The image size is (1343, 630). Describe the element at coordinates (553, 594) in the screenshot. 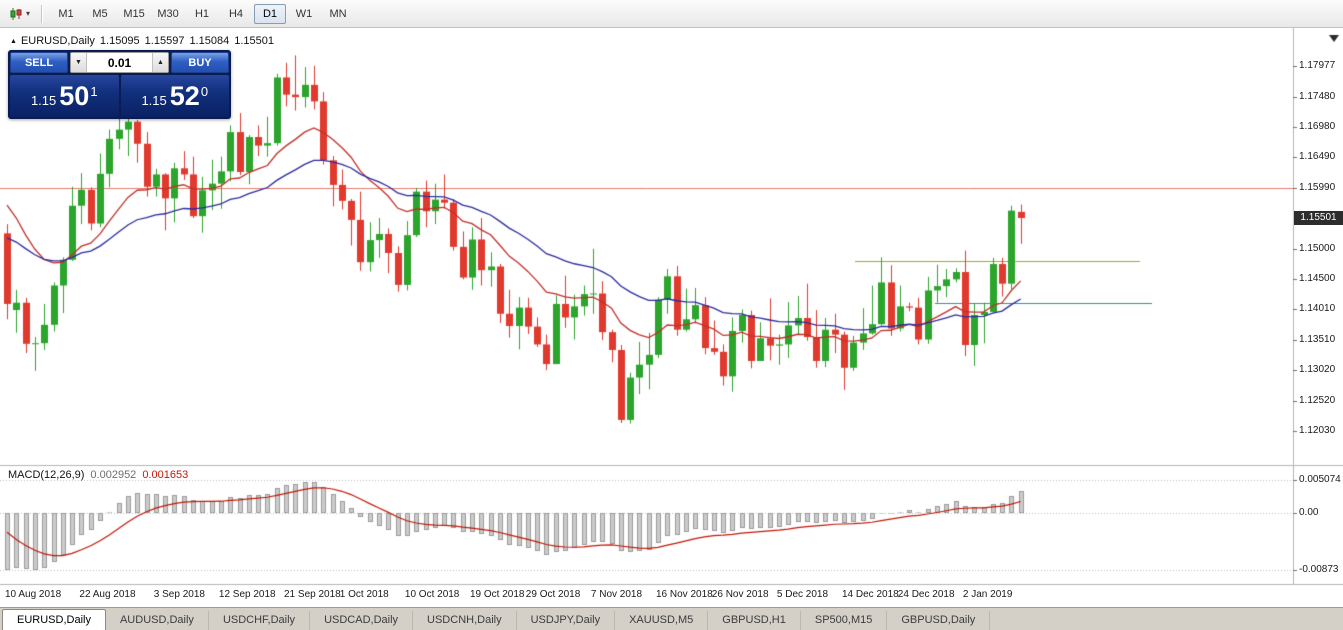

I see `time-axis-label: 29 Oct 2018` at that location.